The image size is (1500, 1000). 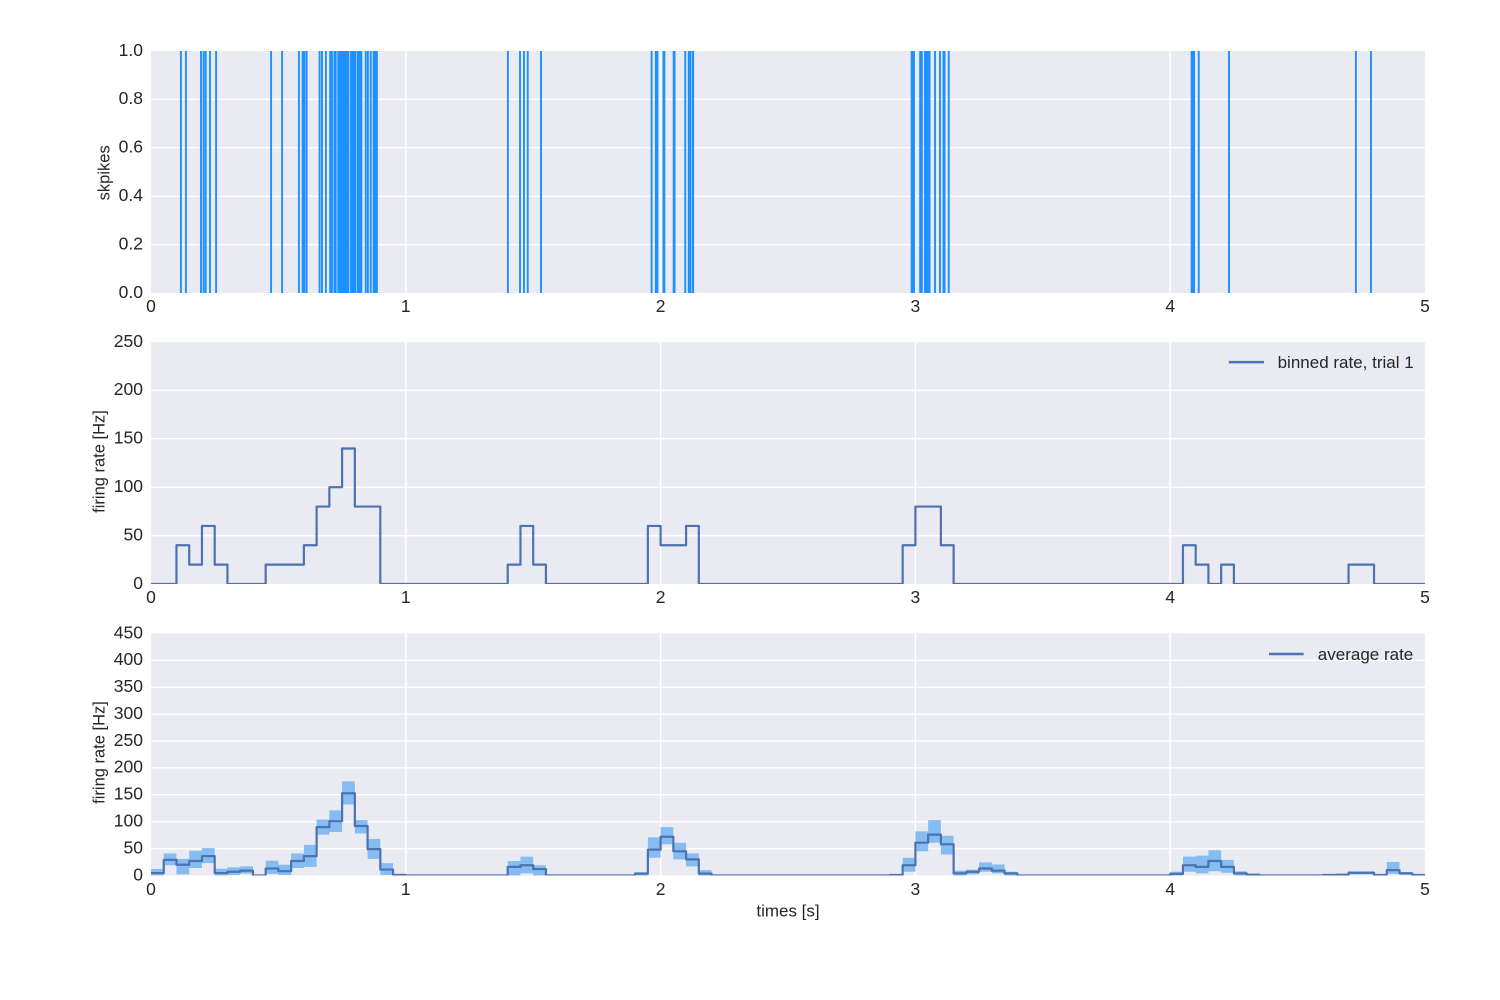 I want to click on svg-text: average rate, so click(x=1365, y=654).